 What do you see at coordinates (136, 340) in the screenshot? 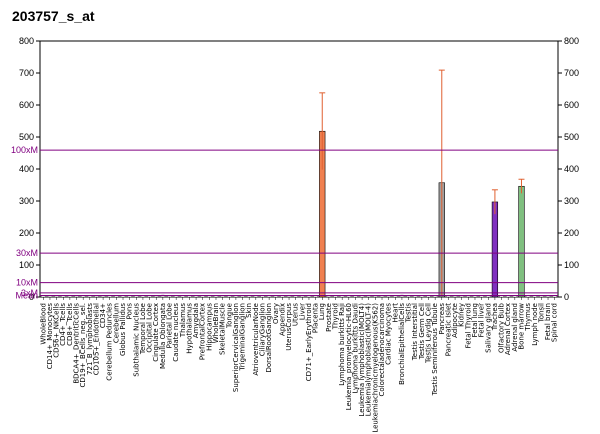
I see `x-category-label: Subthalamic Nucleus` at bounding box center [136, 340].